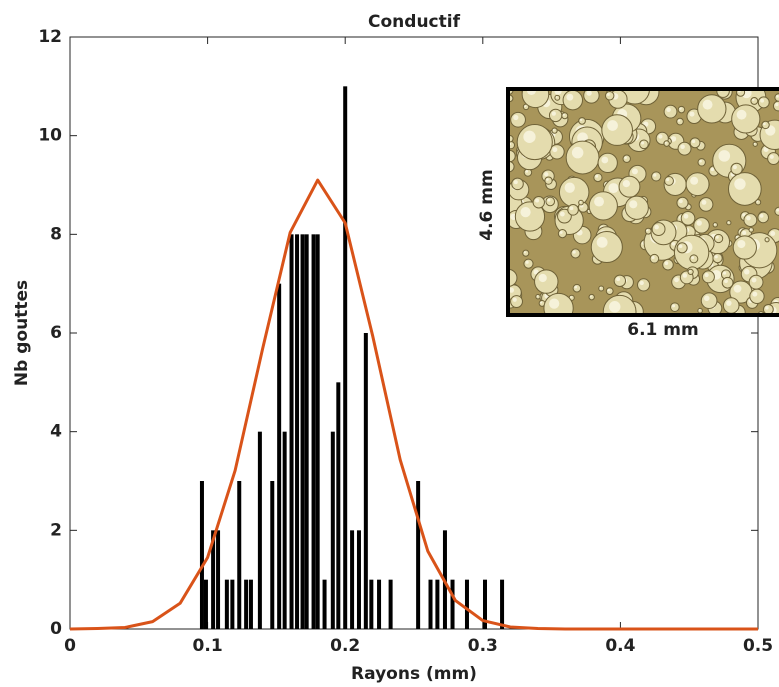 The width and height of the screenshot is (779, 687). I want to click on x-tick-label: 0, so click(70, 646).